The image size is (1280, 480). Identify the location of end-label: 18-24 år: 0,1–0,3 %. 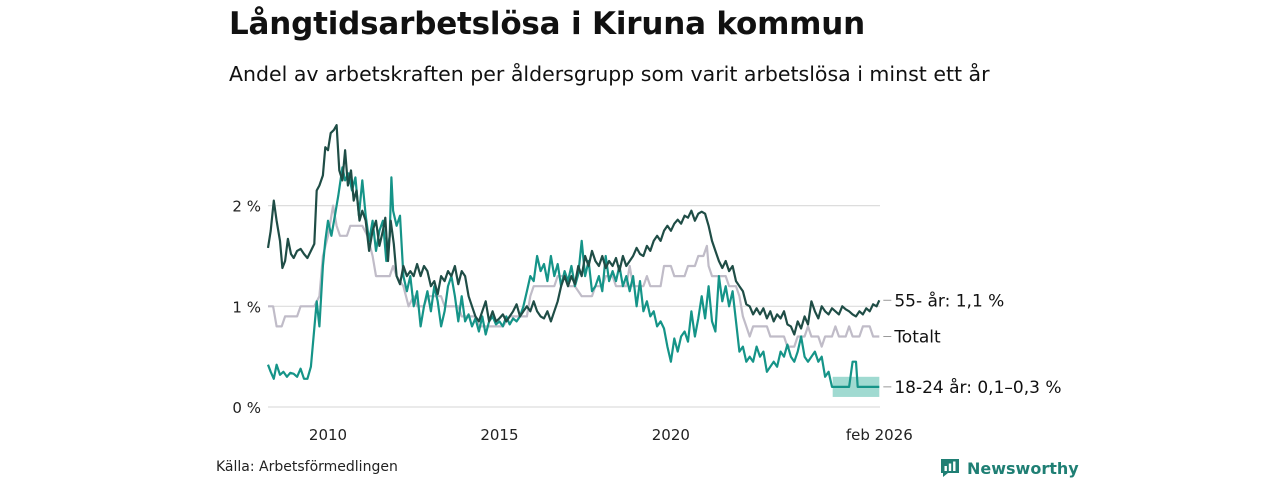
(977, 387).